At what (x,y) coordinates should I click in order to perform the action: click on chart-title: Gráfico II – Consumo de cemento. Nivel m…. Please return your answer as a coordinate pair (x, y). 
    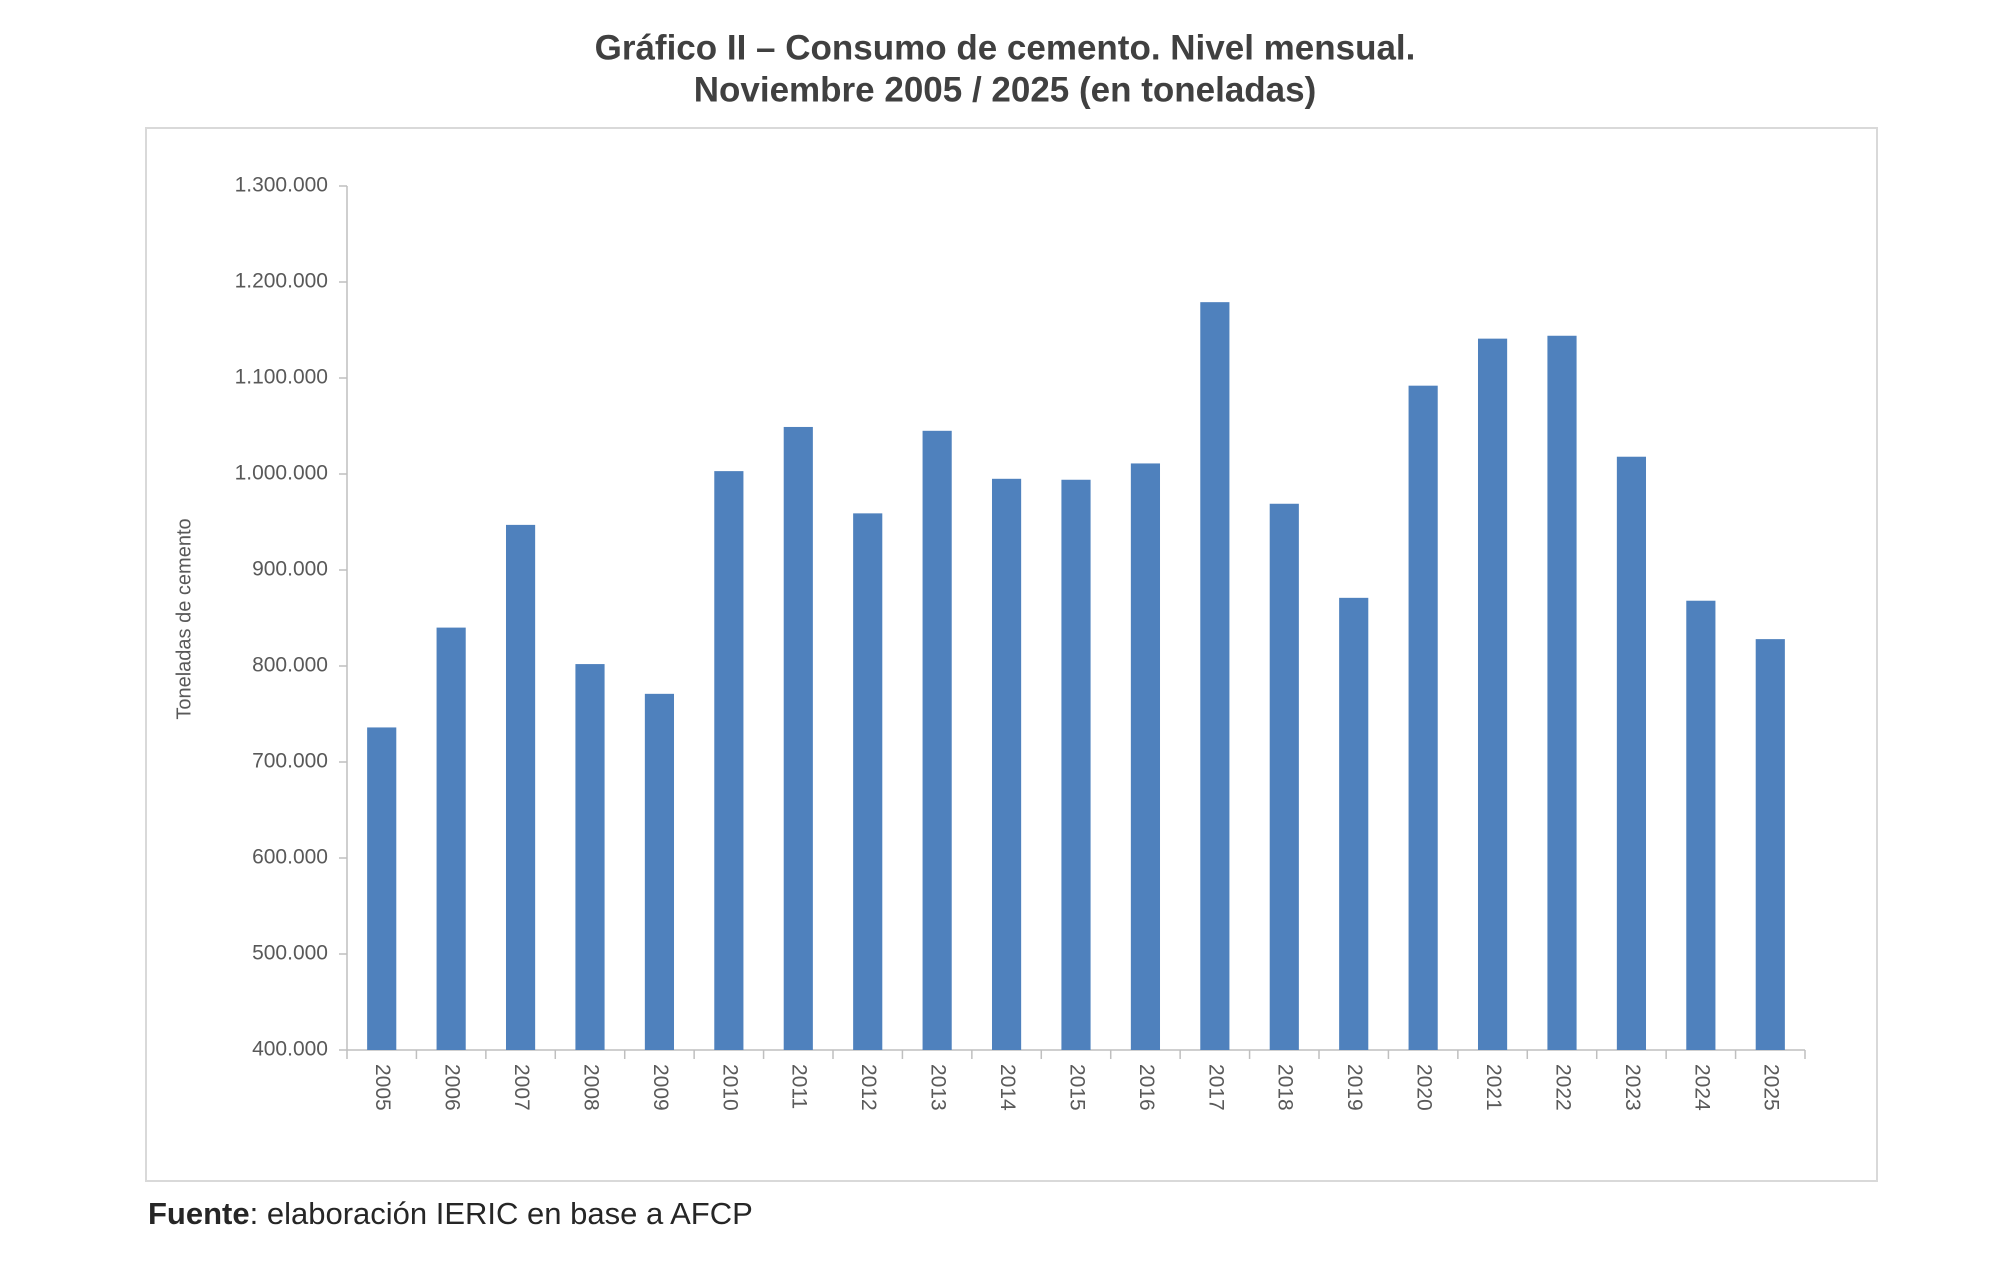
    Looking at the image, I should click on (1005, 47).